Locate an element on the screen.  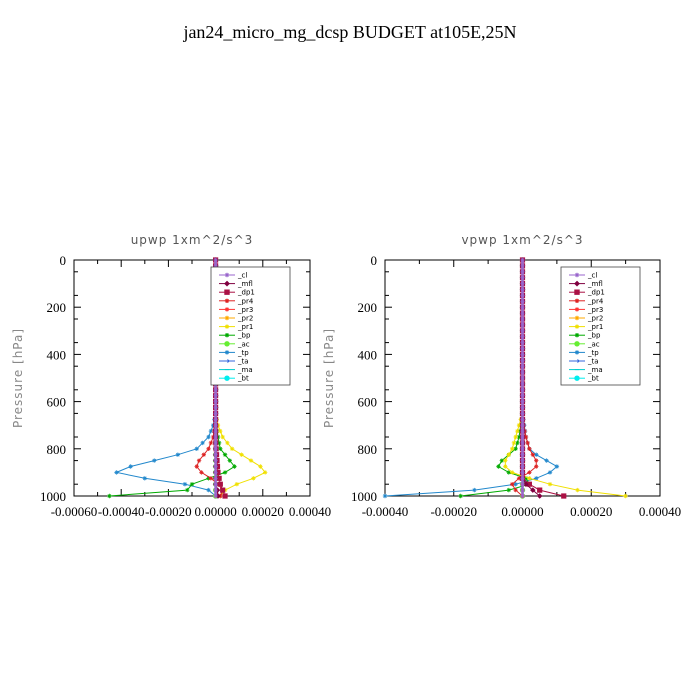
series-markers-dp1 is located at coordinates (543, 378).